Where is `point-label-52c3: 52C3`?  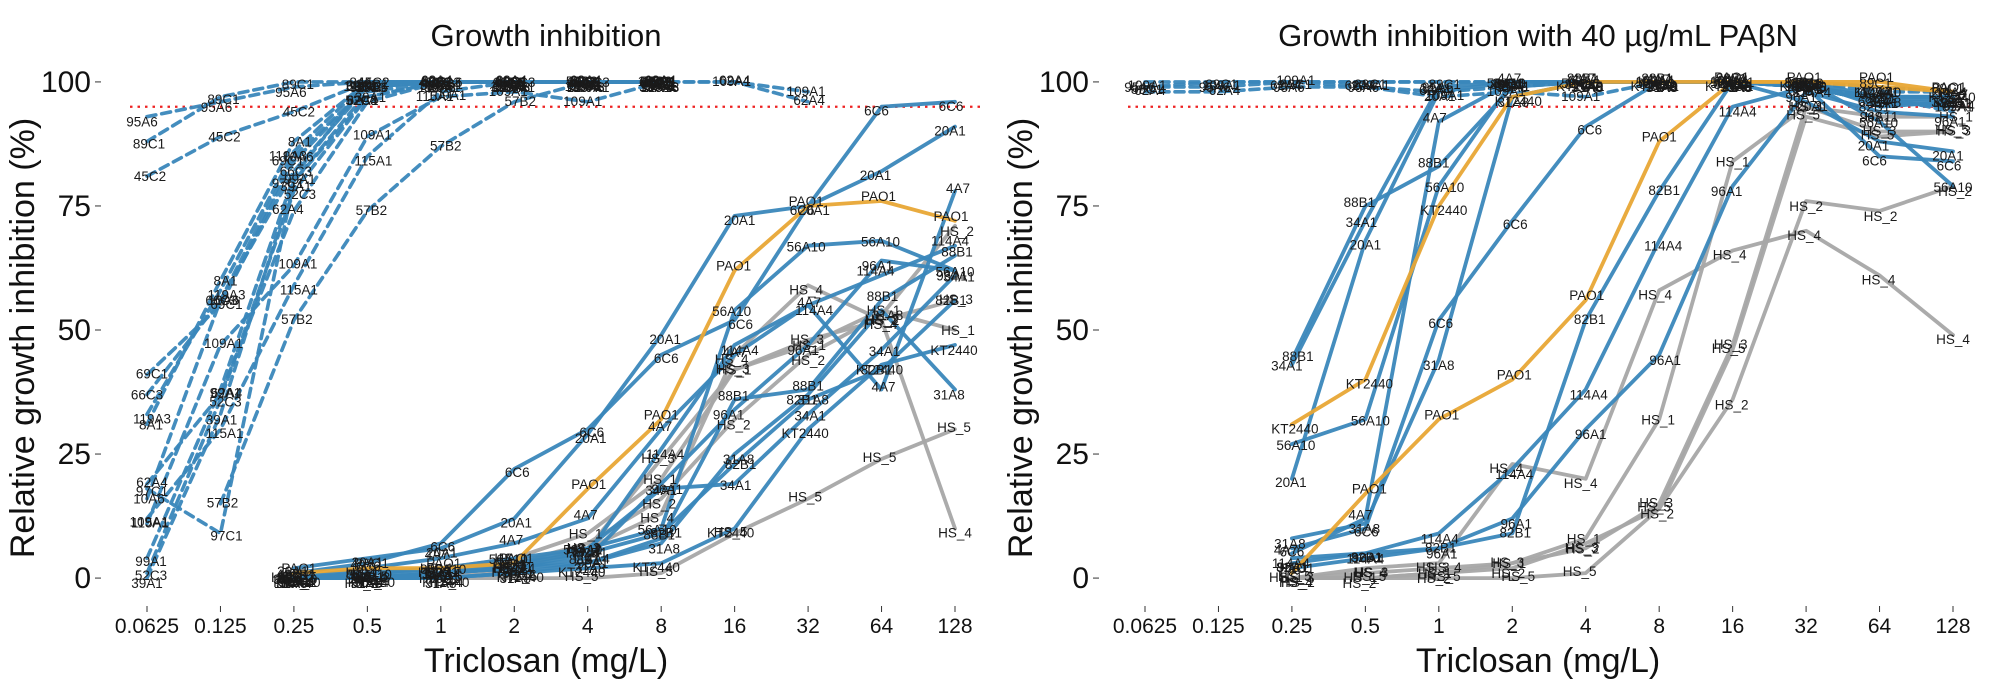 point-label-52c3: 52C3 is located at coordinates (510, 85).